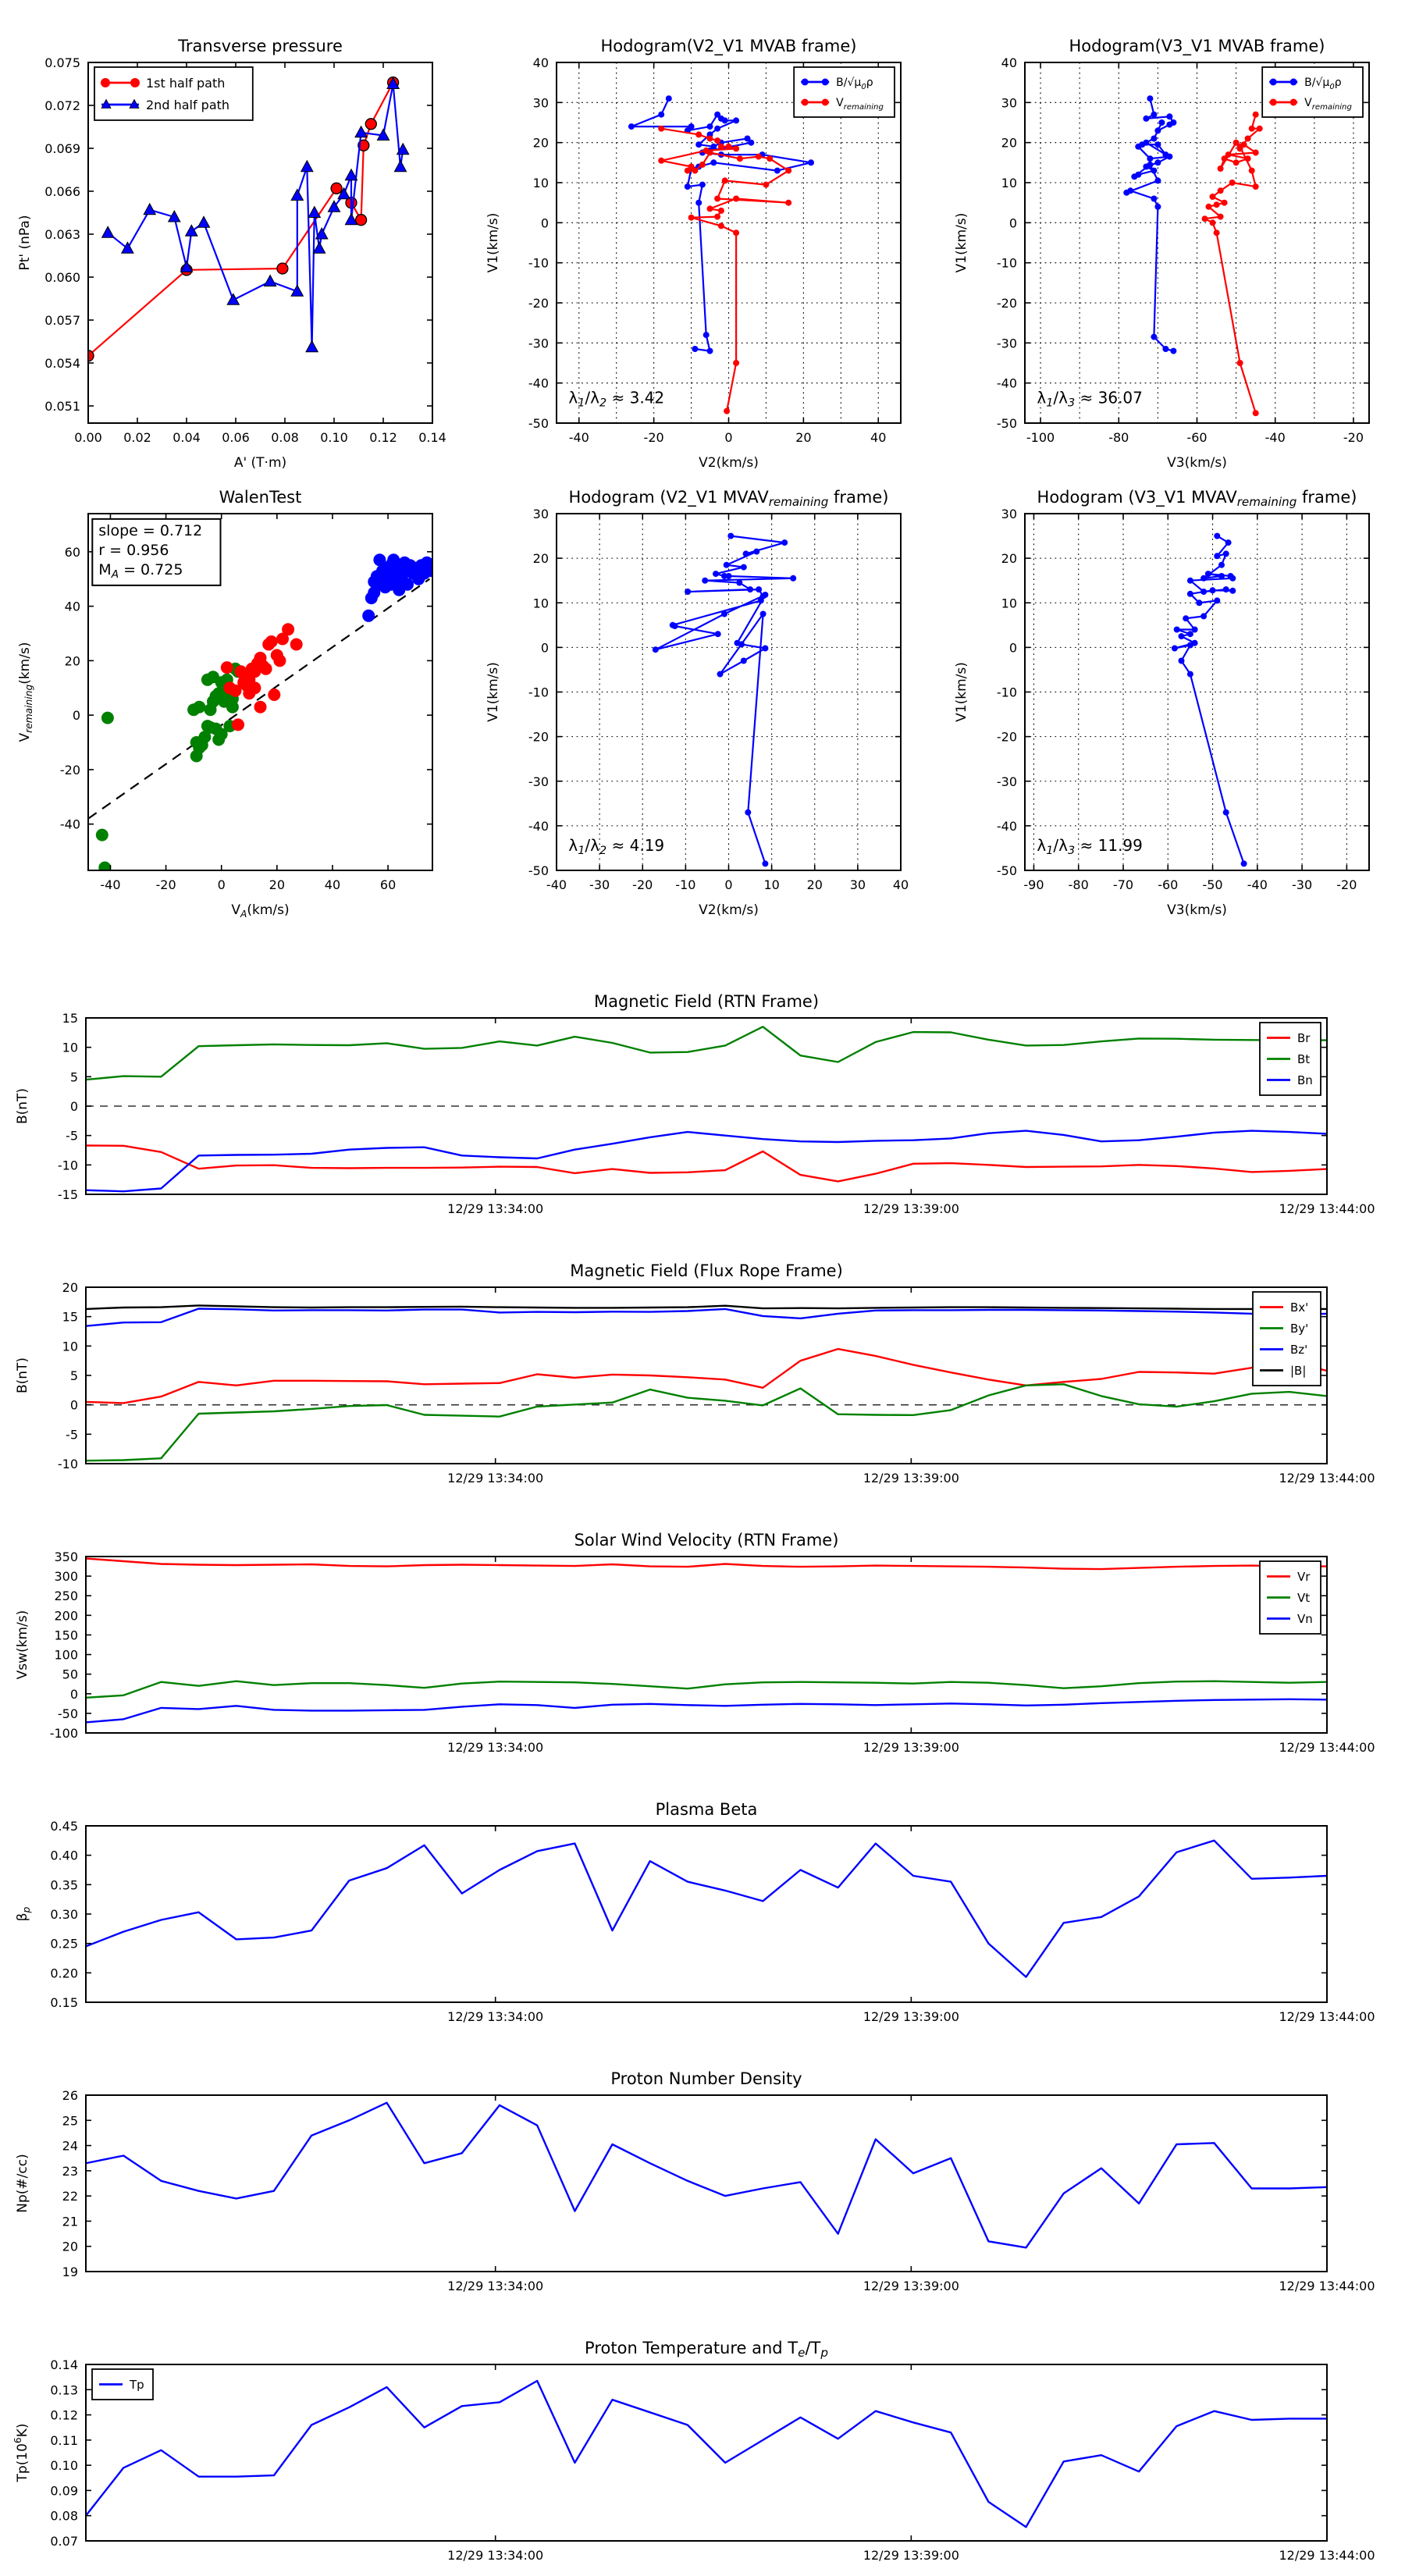 This screenshot has width=1405, height=2576. Describe the element at coordinates (707, 1053) in the screenshot. I see `series-Bt` at that location.